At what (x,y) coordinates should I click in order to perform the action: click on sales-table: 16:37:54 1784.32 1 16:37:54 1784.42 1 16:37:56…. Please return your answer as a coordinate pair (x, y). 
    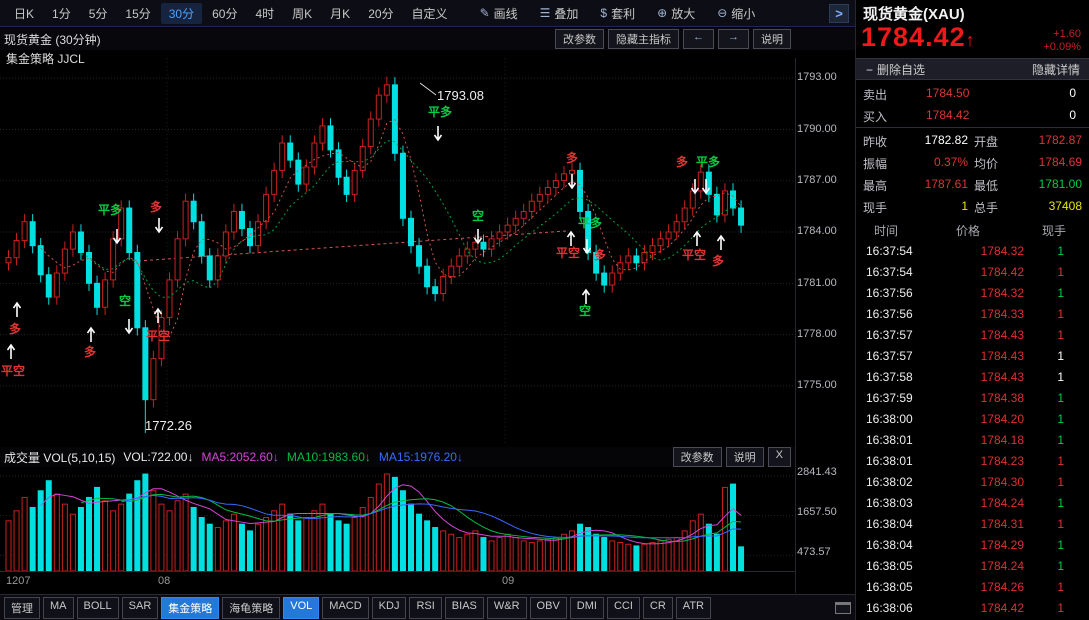
    Looking at the image, I should click on (969, 429).